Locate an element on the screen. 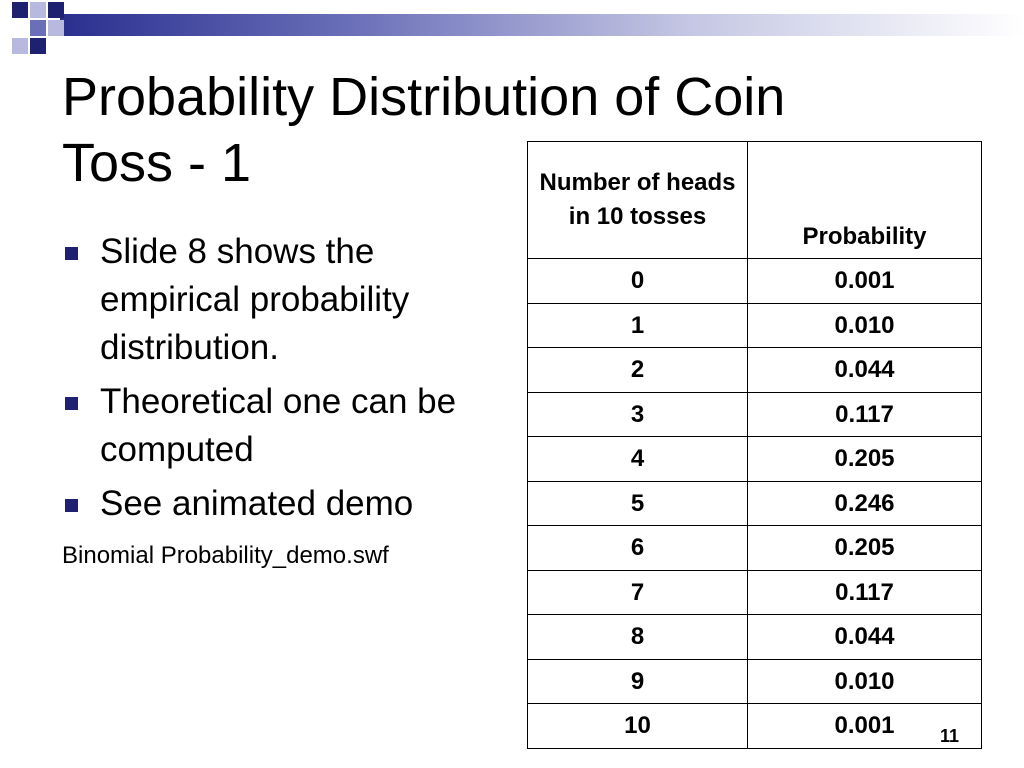 The image size is (1024, 768). header-probability: Probability is located at coordinates (864, 200).